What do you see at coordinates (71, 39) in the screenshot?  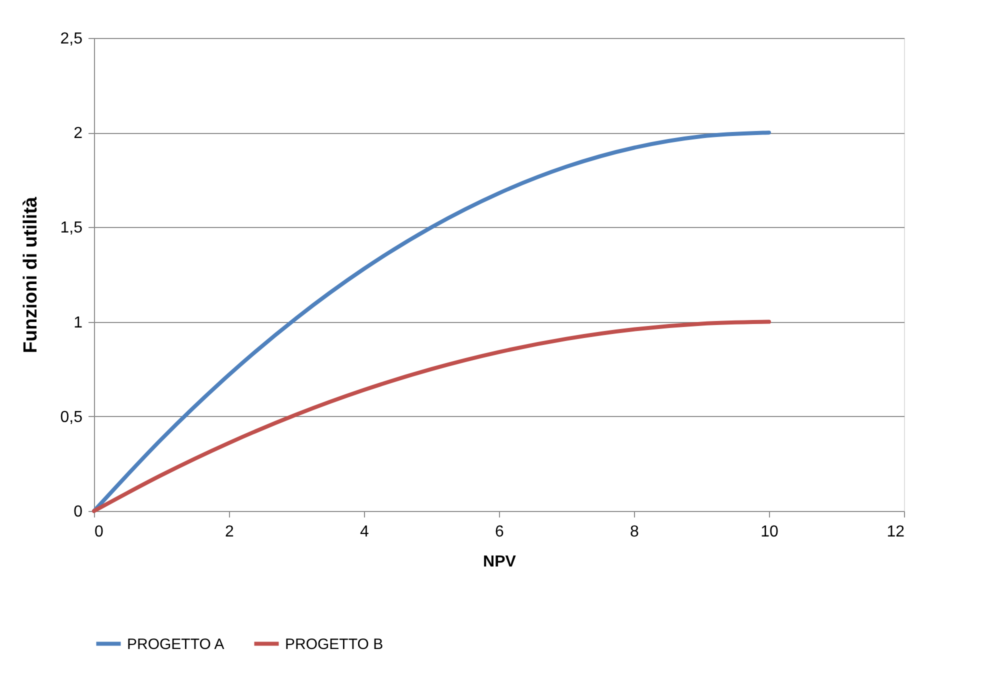 I see `y-tick-label: 2,5` at bounding box center [71, 39].